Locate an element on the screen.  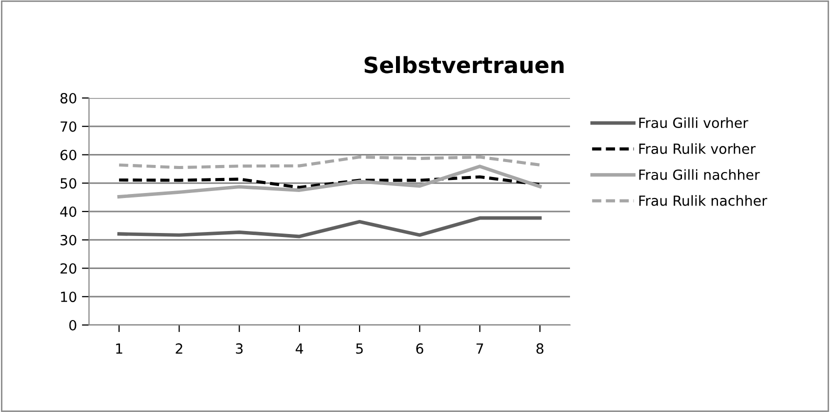
x-tick-label: 4 is located at coordinates (300, 348).